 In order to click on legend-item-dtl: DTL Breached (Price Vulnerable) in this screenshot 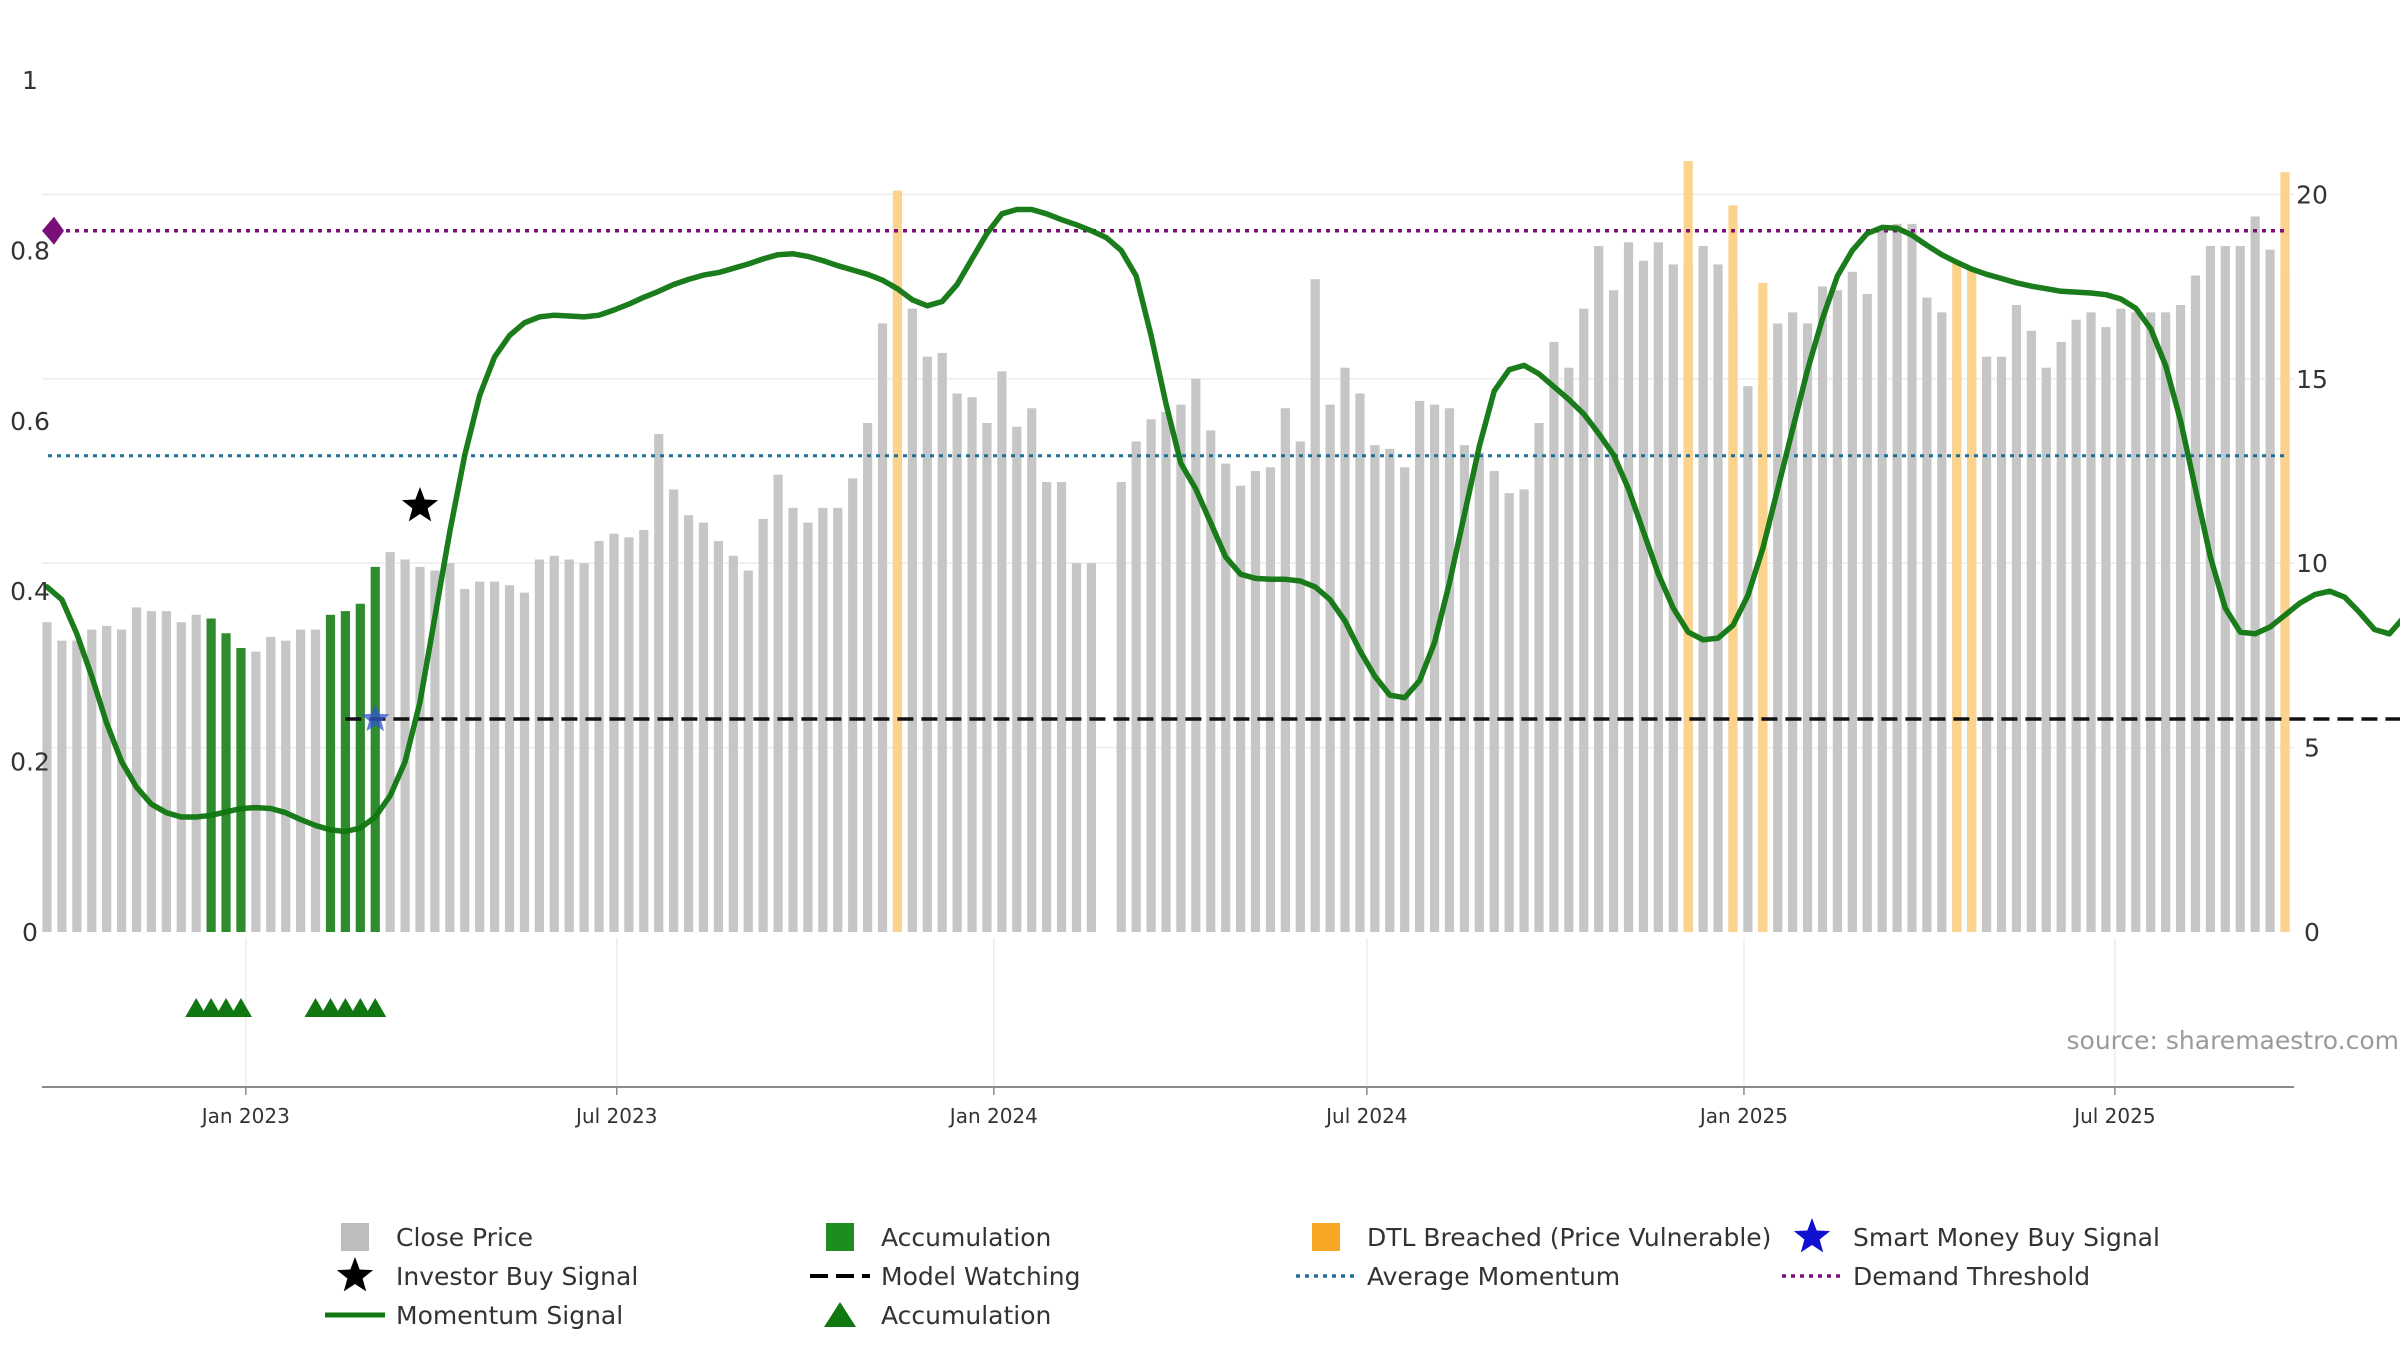, I will do `click(1541, 1237)`.